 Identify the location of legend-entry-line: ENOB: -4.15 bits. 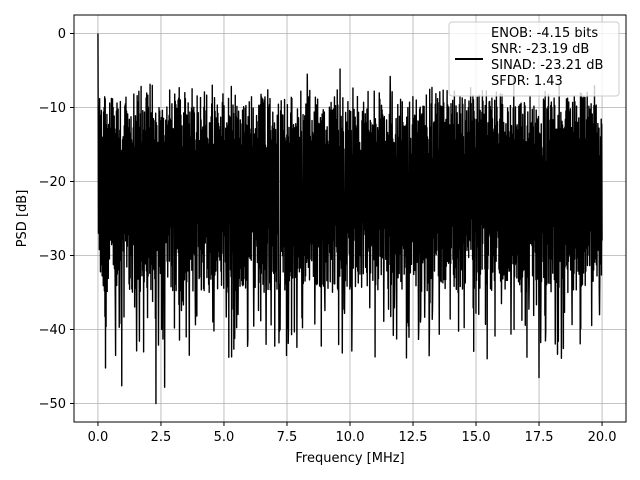
(544, 33).